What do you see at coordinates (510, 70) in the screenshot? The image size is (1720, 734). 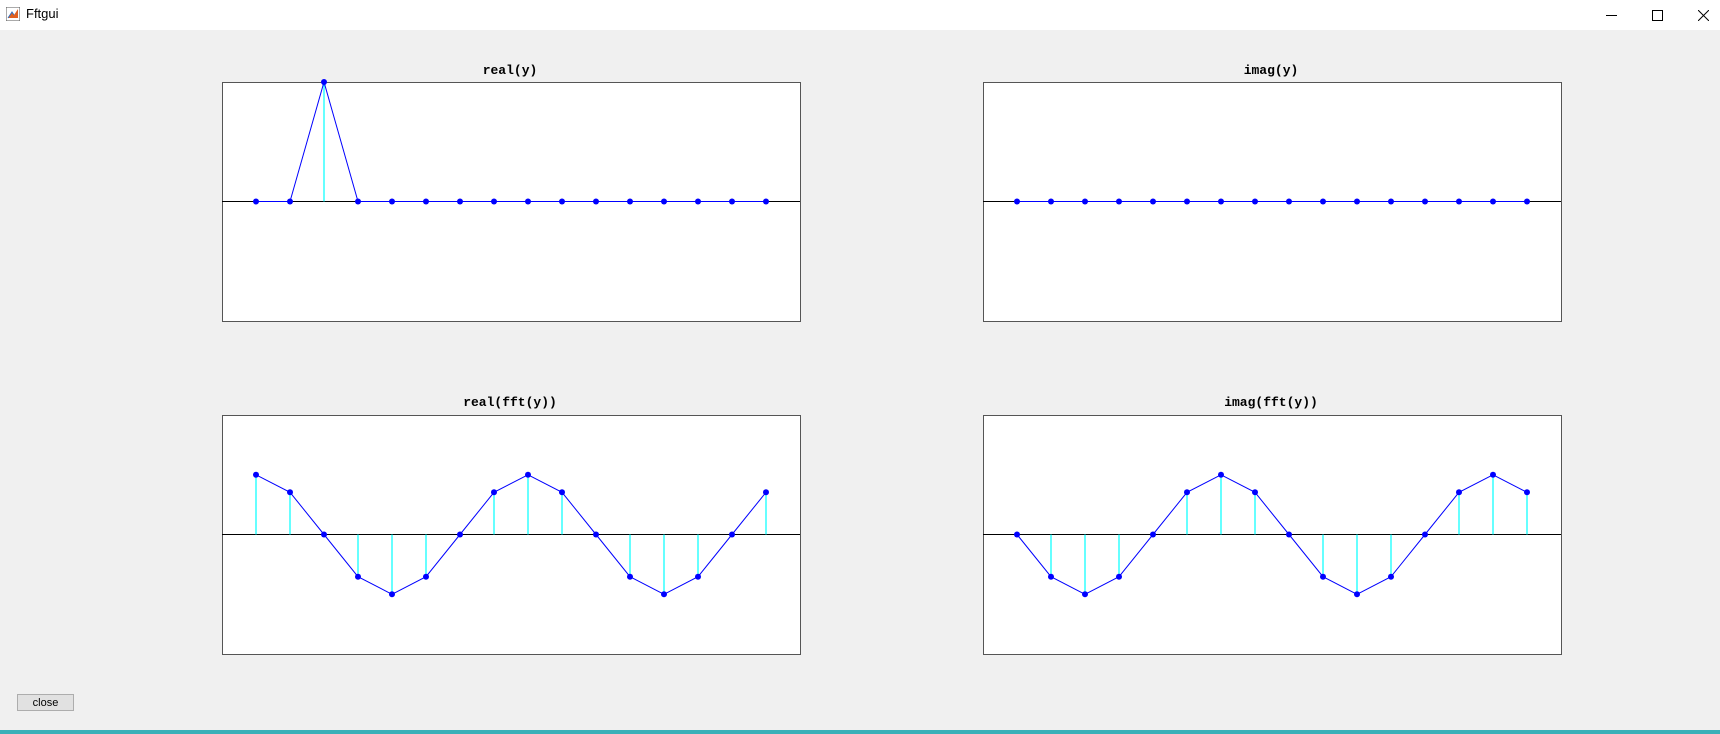 I see `chart-title-real-y: real(y)` at bounding box center [510, 70].